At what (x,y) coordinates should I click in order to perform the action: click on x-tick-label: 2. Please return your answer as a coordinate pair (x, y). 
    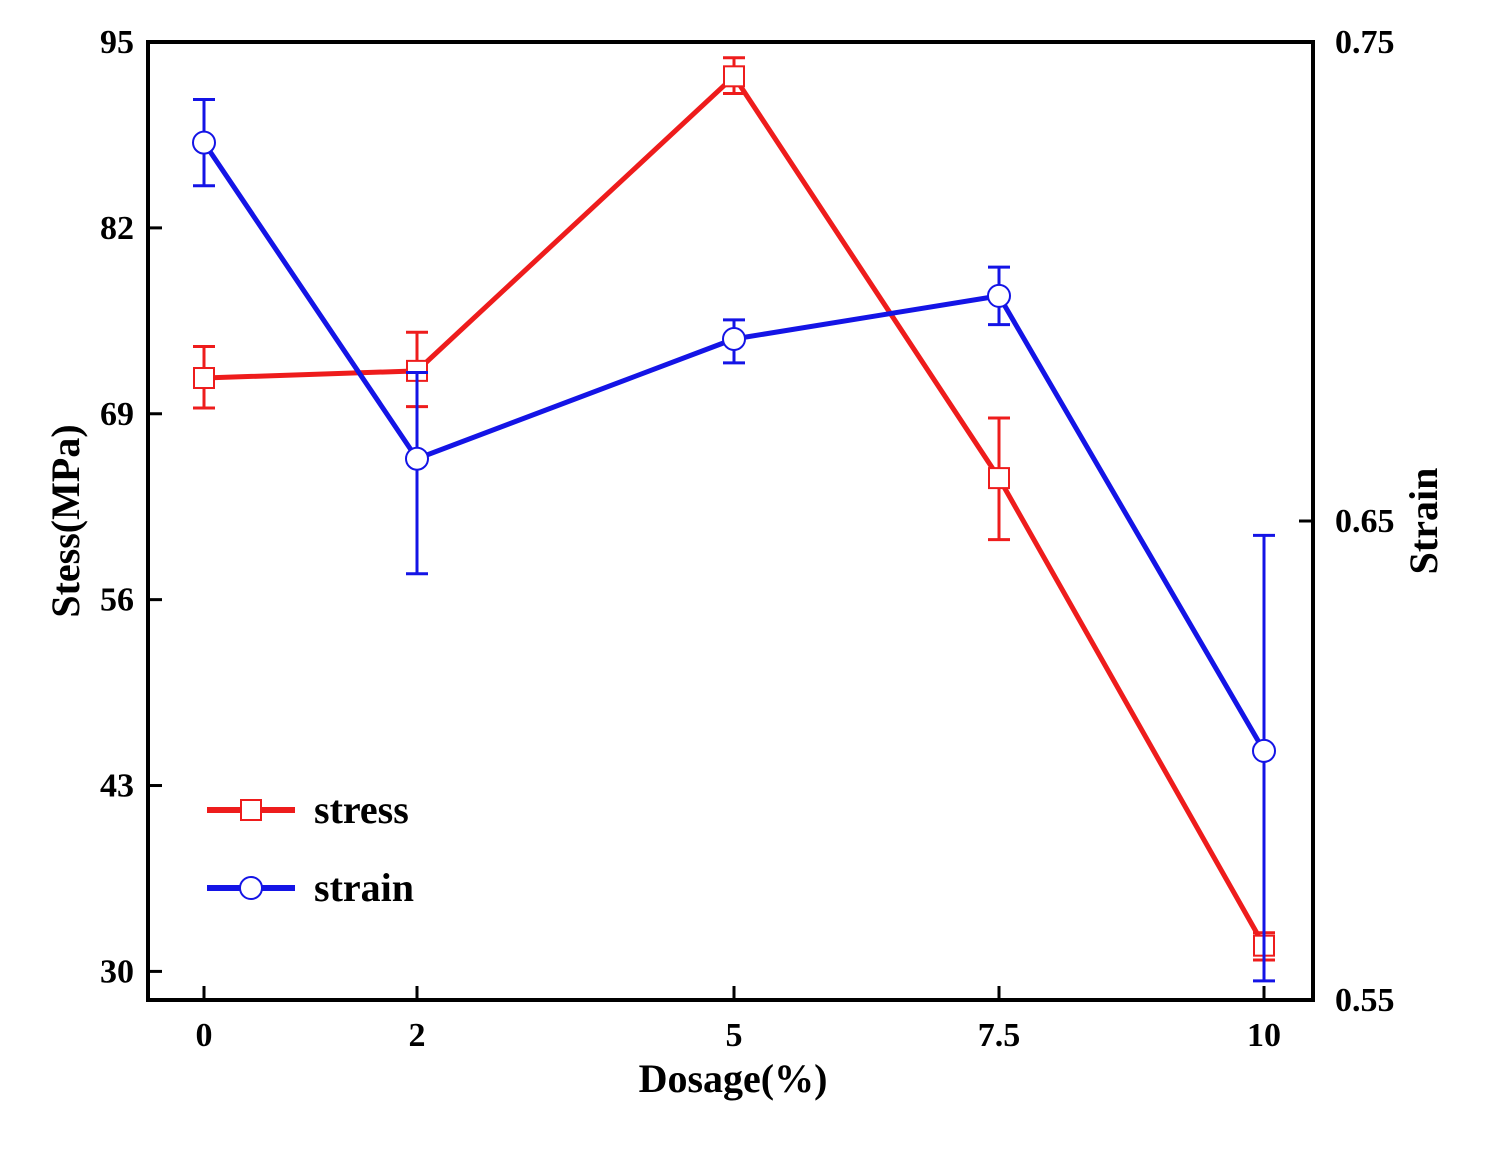
    Looking at the image, I should click on (417, 1035).